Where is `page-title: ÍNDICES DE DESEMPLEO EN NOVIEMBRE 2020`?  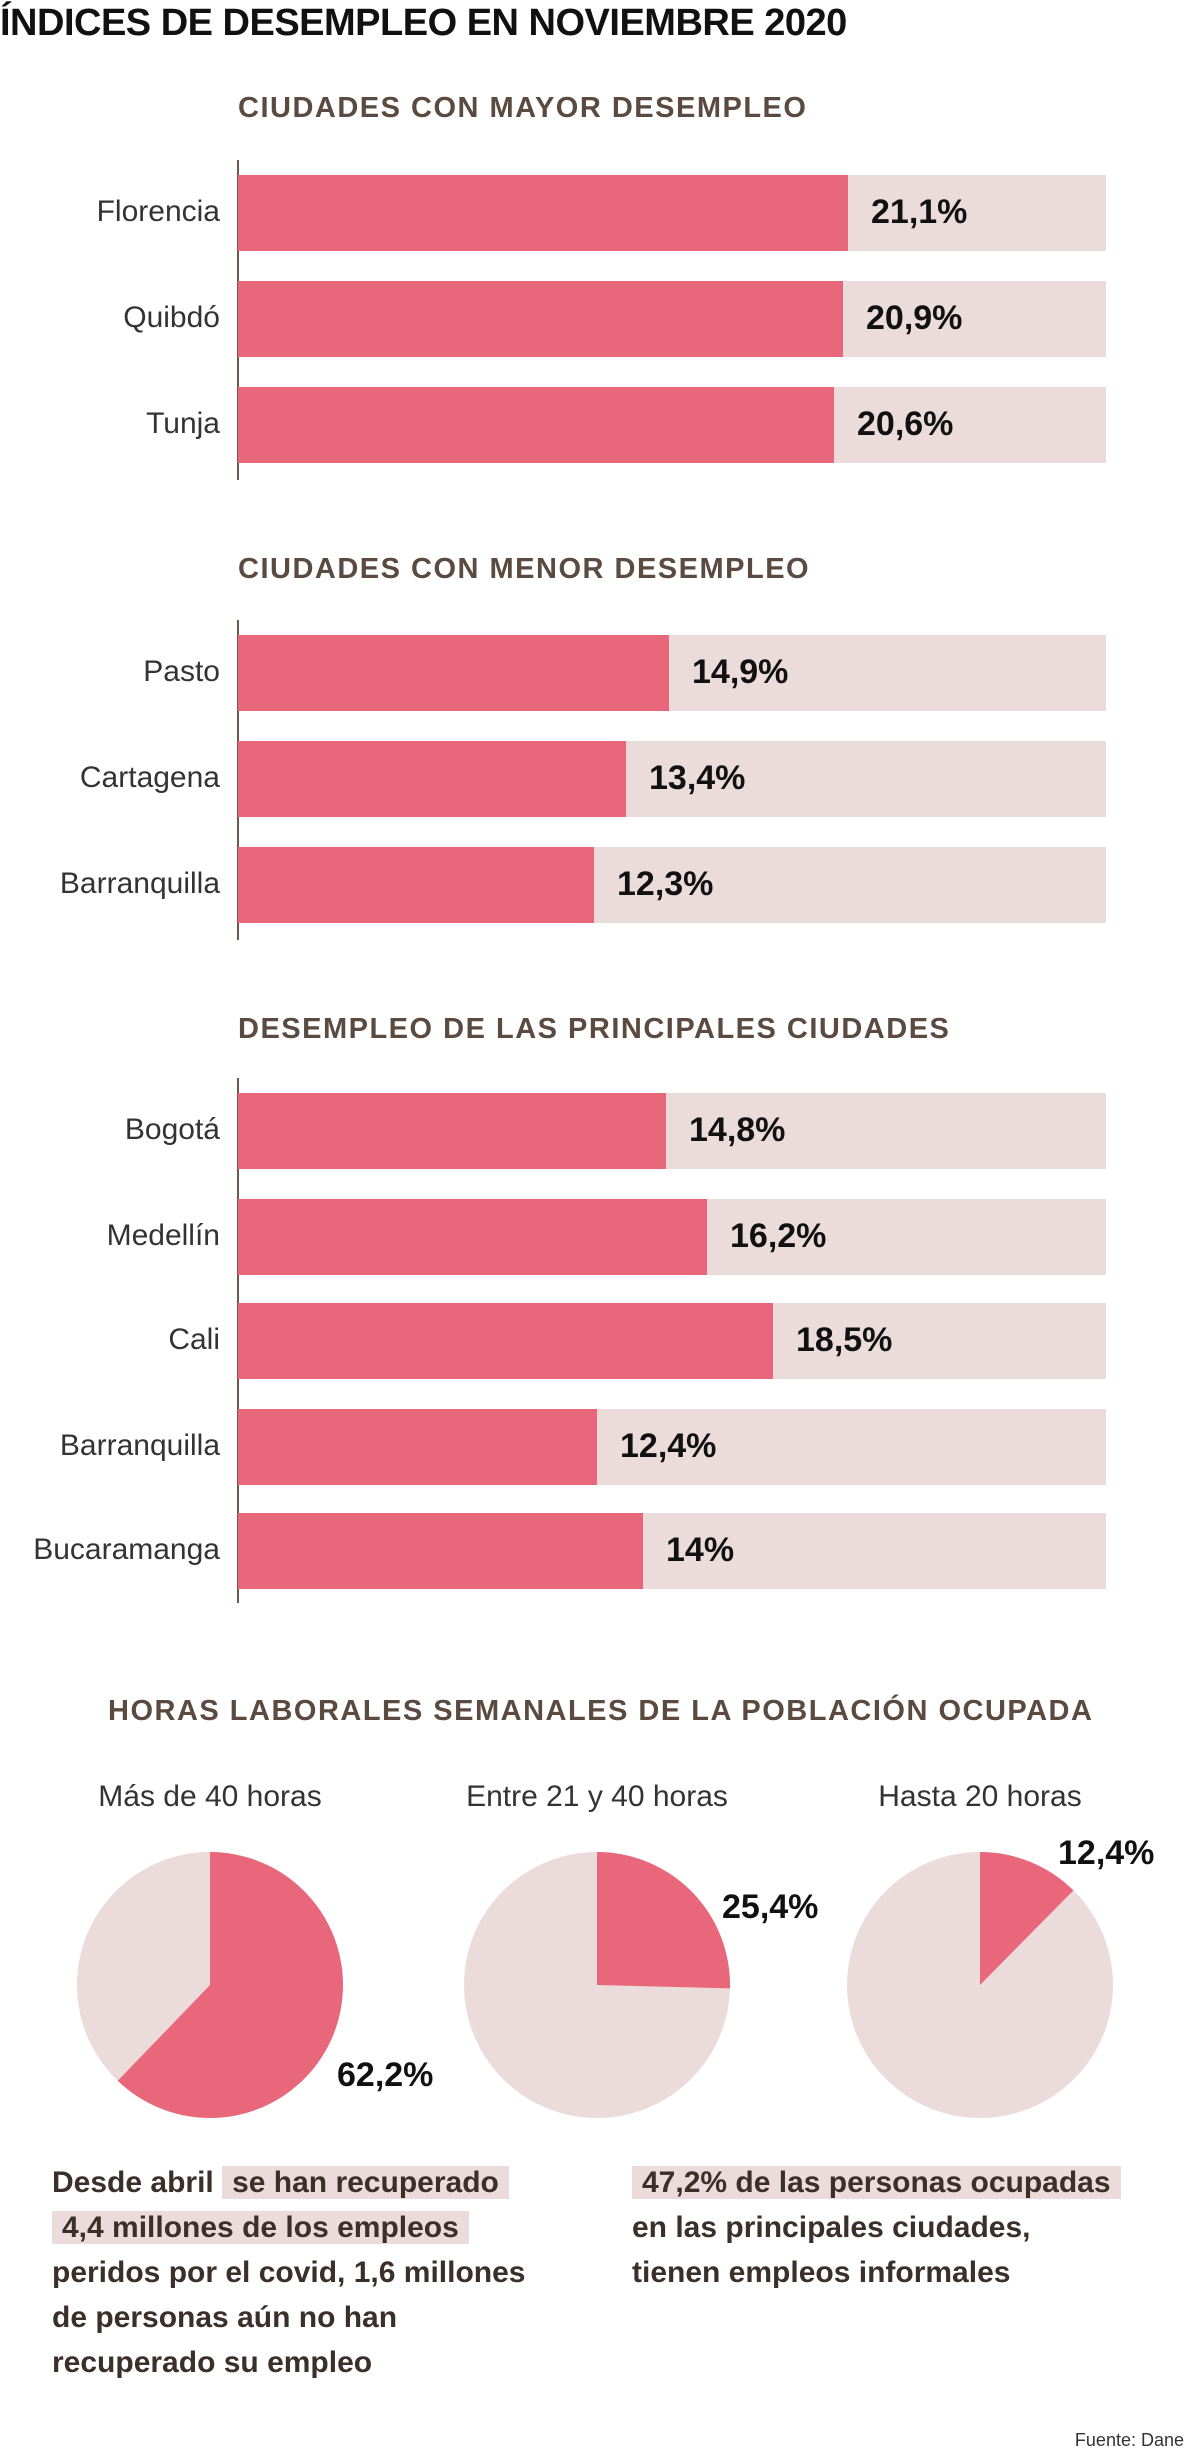
page-title: ÍNDICES DE DESEMPLEO EN NOVIEMBRE 2020 is located at coordinates (423, 23).